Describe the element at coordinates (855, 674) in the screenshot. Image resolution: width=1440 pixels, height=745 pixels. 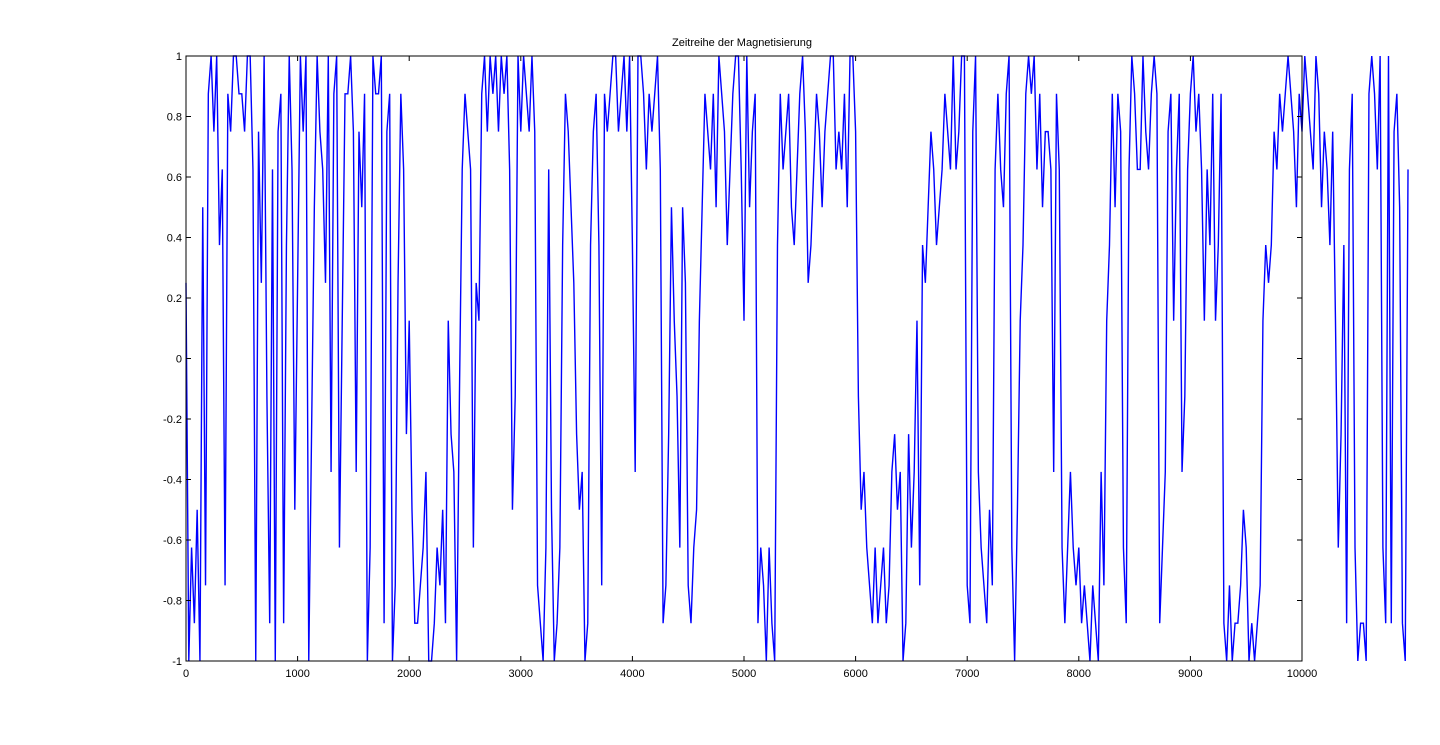
I see `x-tick-label: 6000` at that location.